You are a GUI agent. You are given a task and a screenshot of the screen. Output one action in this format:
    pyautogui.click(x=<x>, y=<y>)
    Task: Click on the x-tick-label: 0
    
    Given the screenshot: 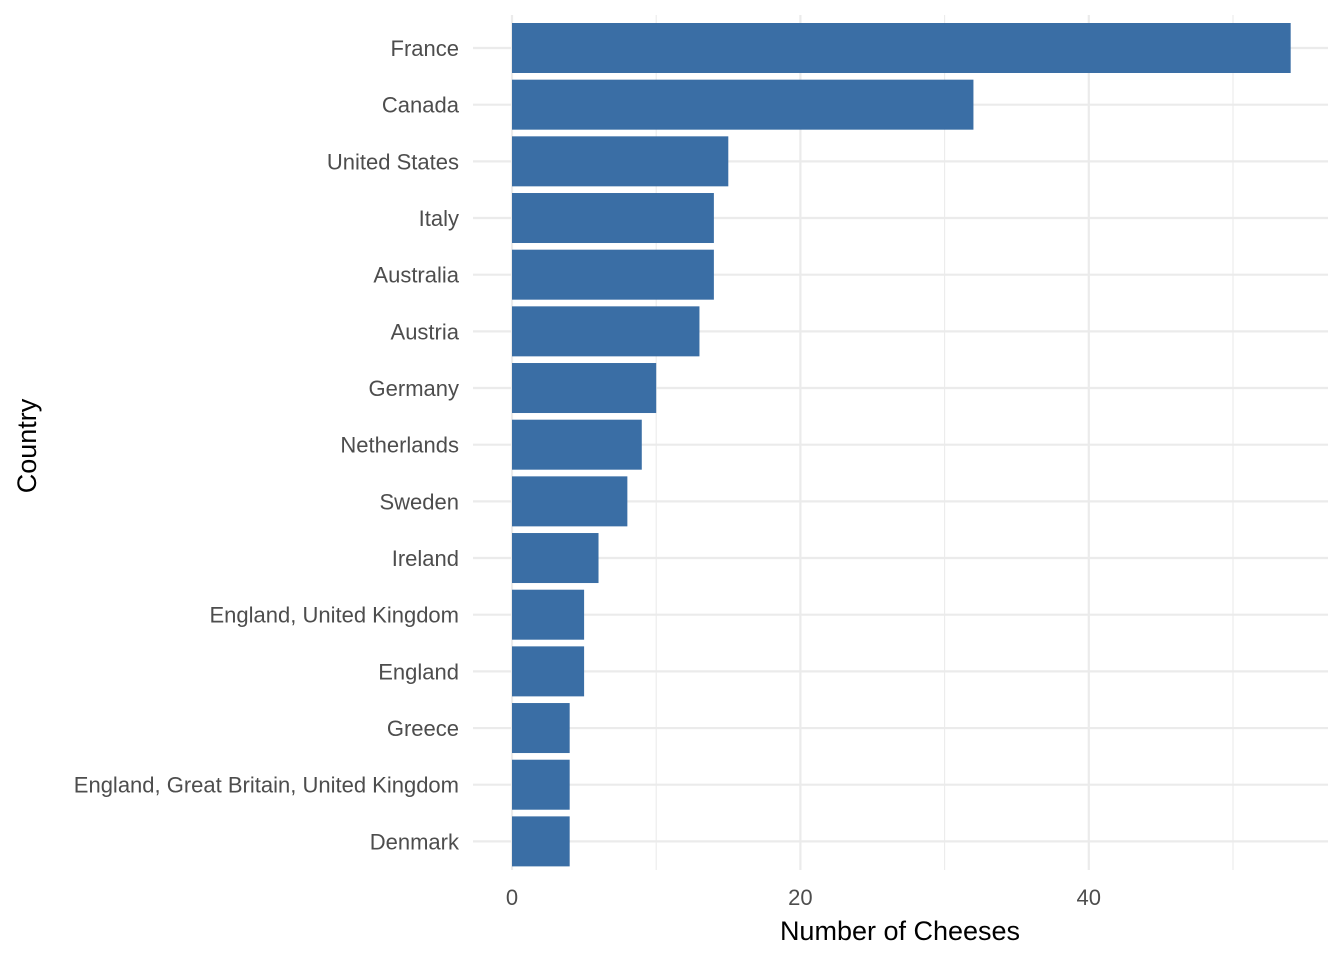 What is the action you would take?
    pyautogui.click(x=512, y=897)
    